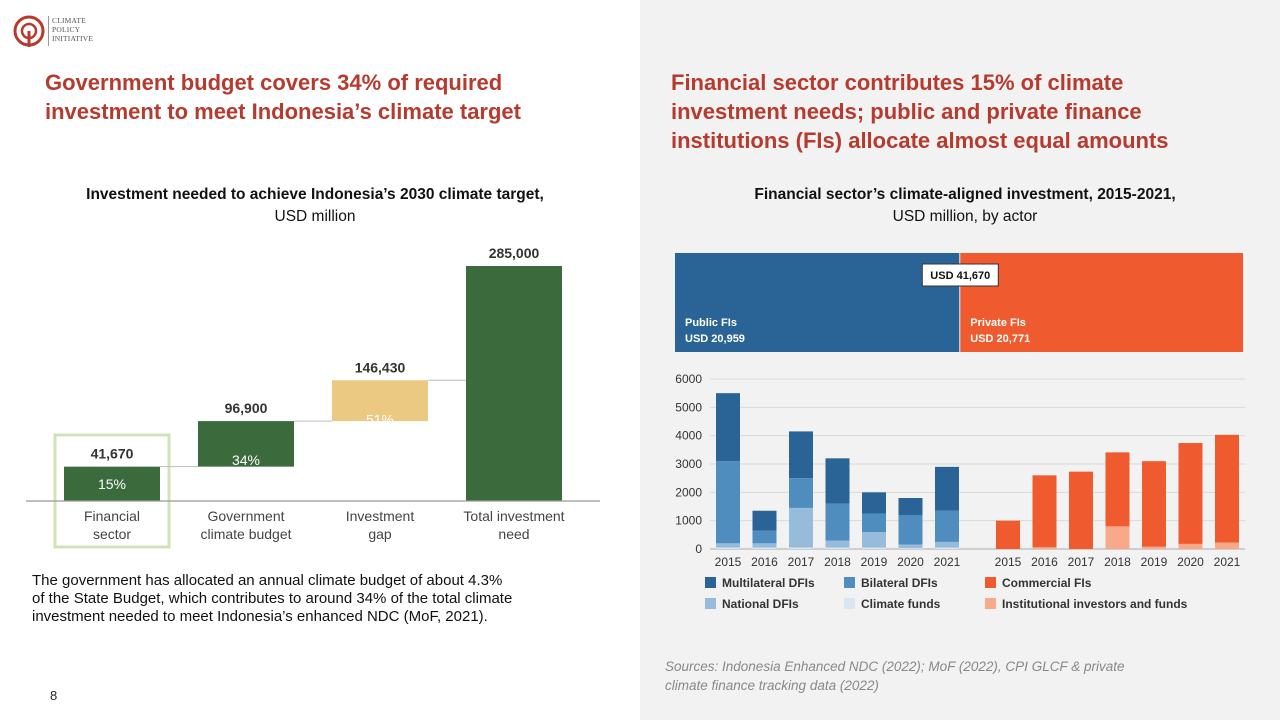 The height and width of the screenshot is (720, 1280). What do you see at coordinates (513, 516) in the screenshot?
I see `waterfall-category-label: Total investment` at bounding box center [513, 516].